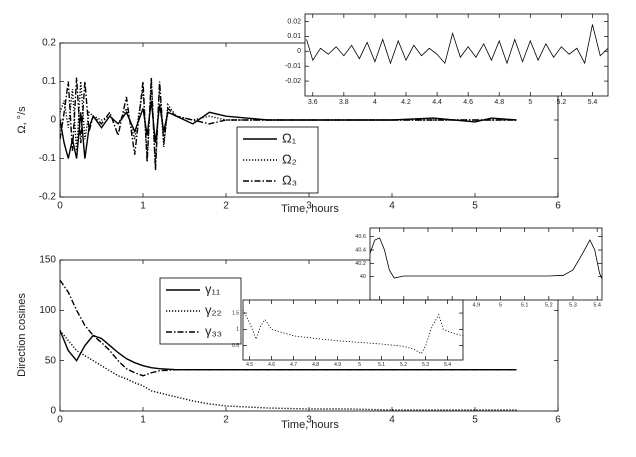 The image size is (636, 457). I want to click on axes: 4.5 4.6 4.7 4.8 4.9 5 5.1 5.2 5.3 5.4 0.5 1 1.5, so click(348, 333).